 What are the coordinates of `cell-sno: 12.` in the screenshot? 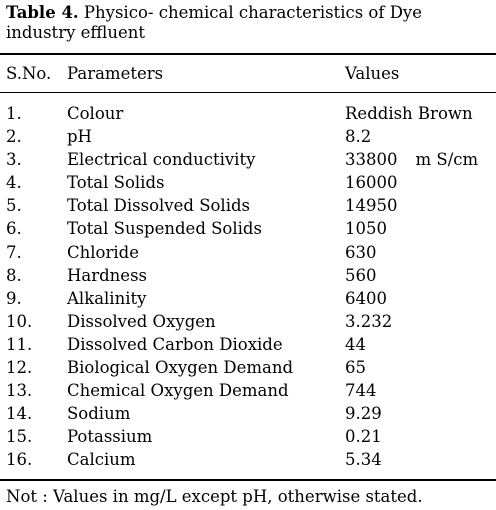 It's located at (19, 368).